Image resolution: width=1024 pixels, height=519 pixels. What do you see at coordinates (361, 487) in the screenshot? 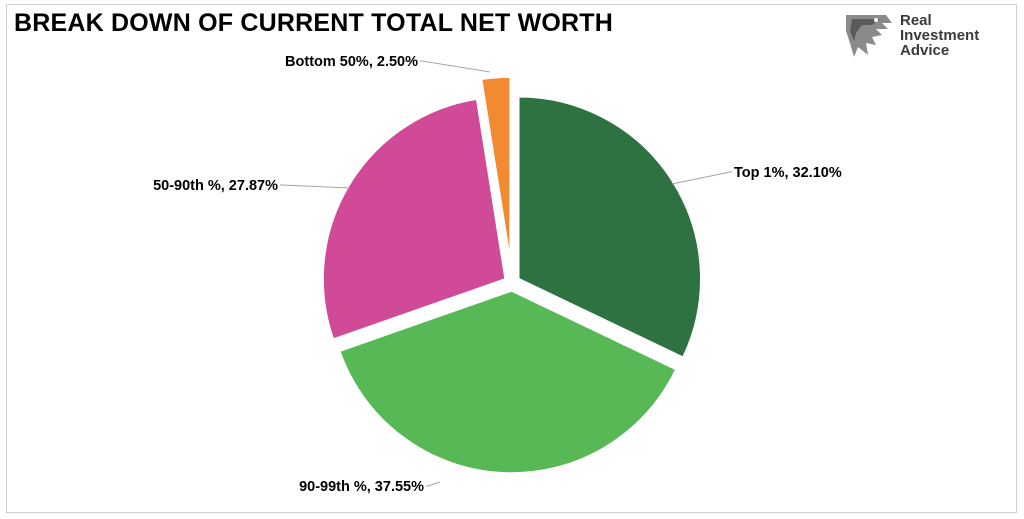
I see `slice-label: 90-99th %, 37.55%` at bounding box center [361, 487].